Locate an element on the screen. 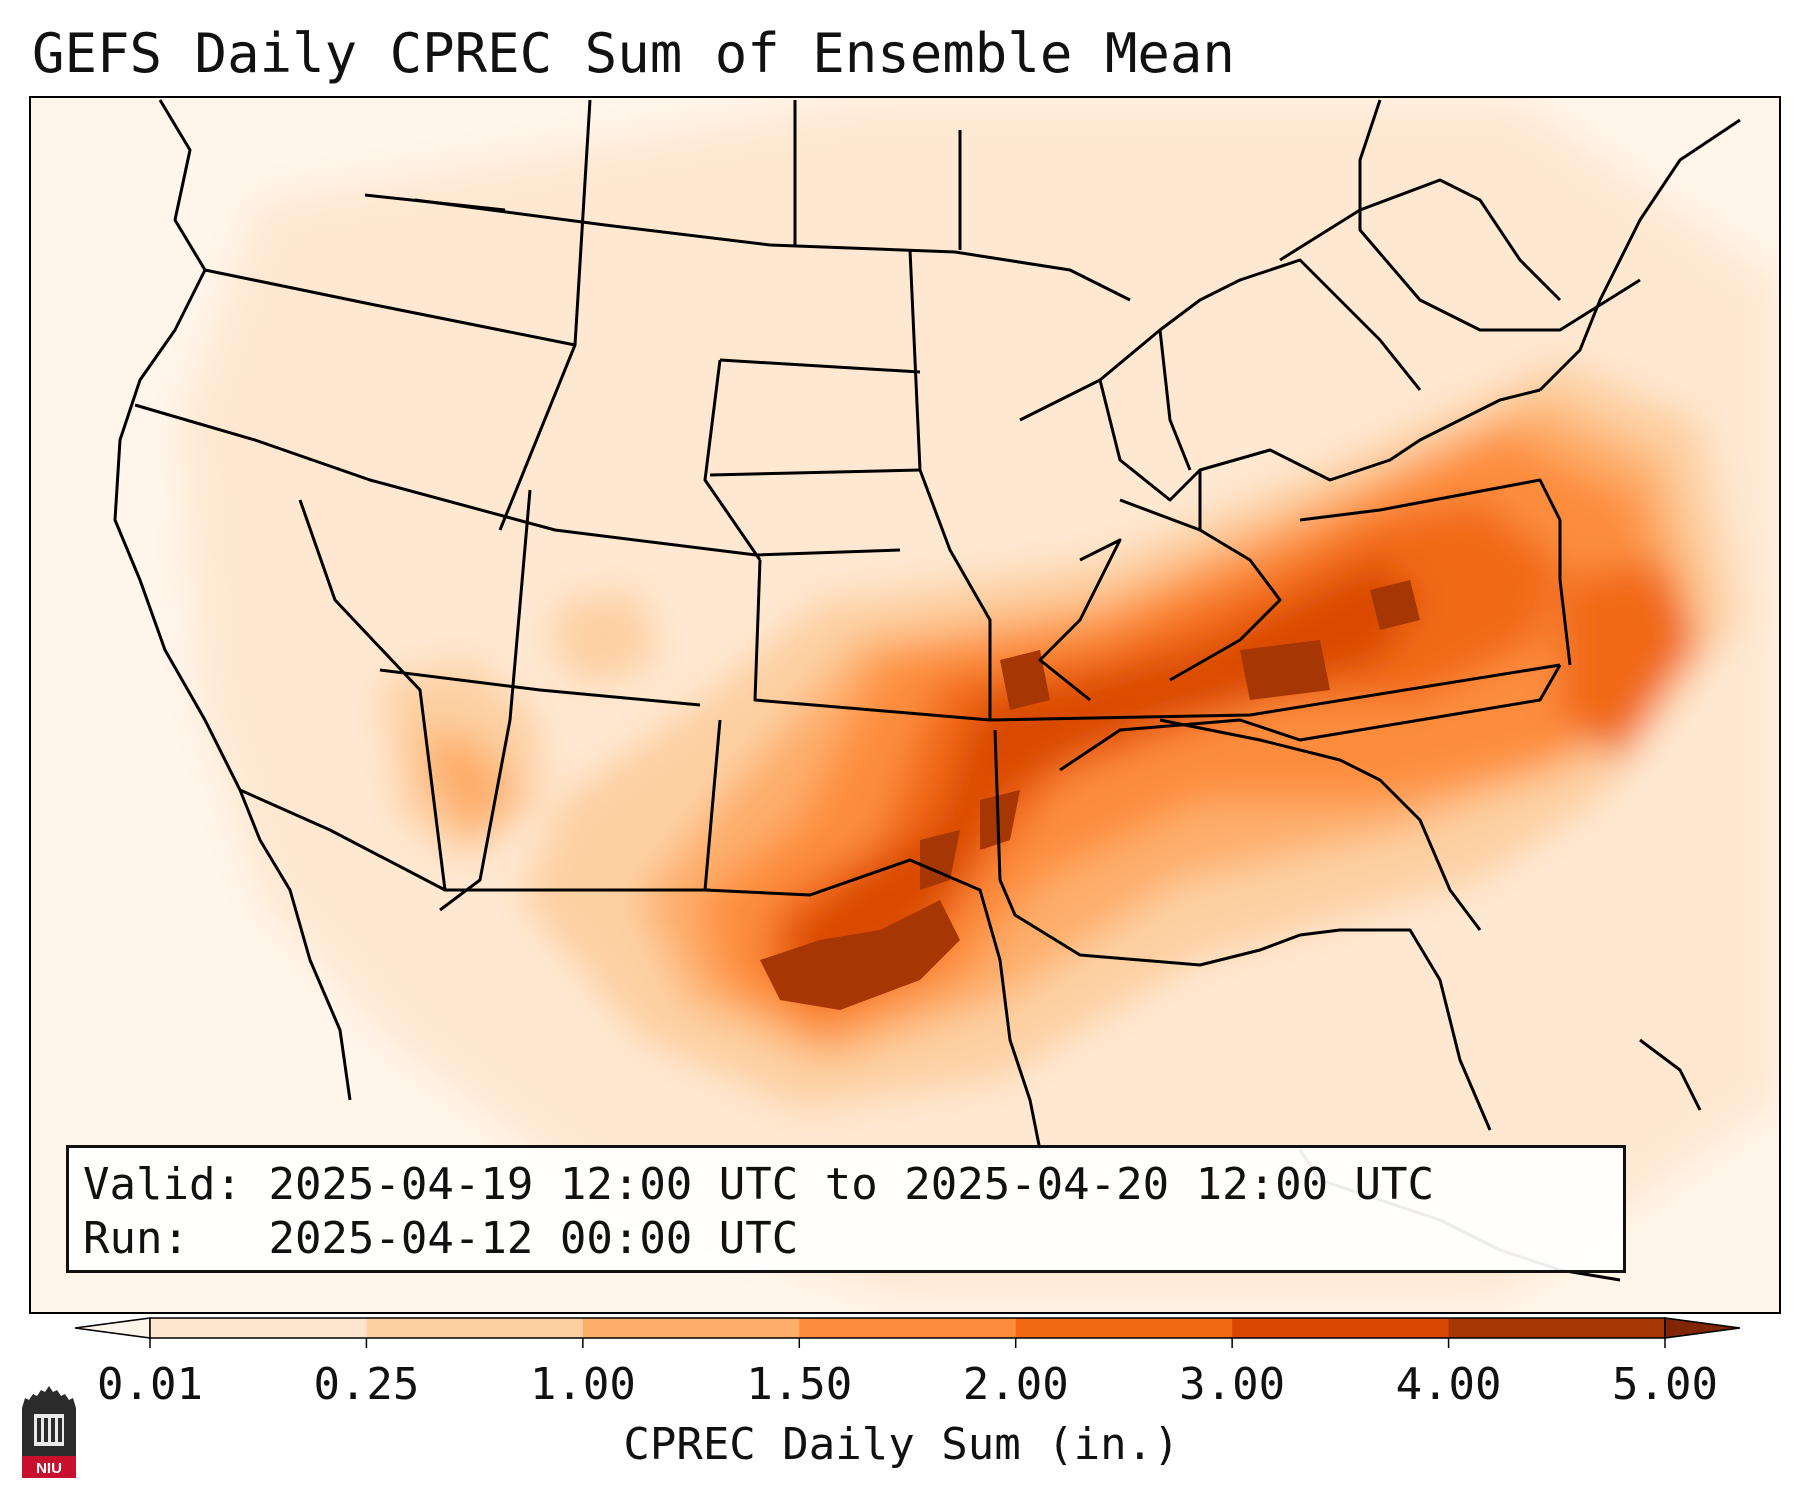 Image resolution: width=1803 pixels, height=1500 pixels. colorbar-title: CPREC Daily Sum (in.) is located at coordinates (901, 1444).